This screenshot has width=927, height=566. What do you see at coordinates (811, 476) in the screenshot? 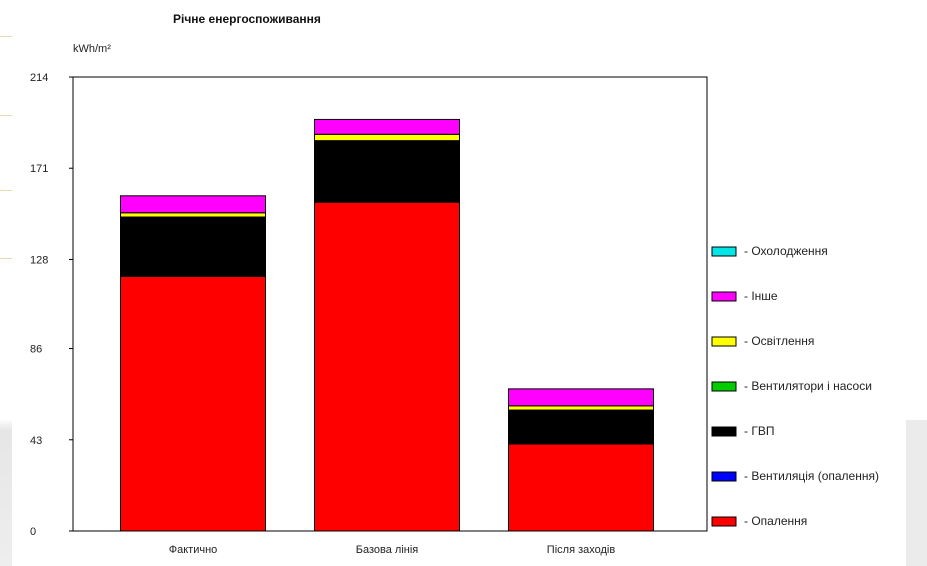
I see `legend-label: - Вентиляція (опалення)` at bounding box center [811, 476].